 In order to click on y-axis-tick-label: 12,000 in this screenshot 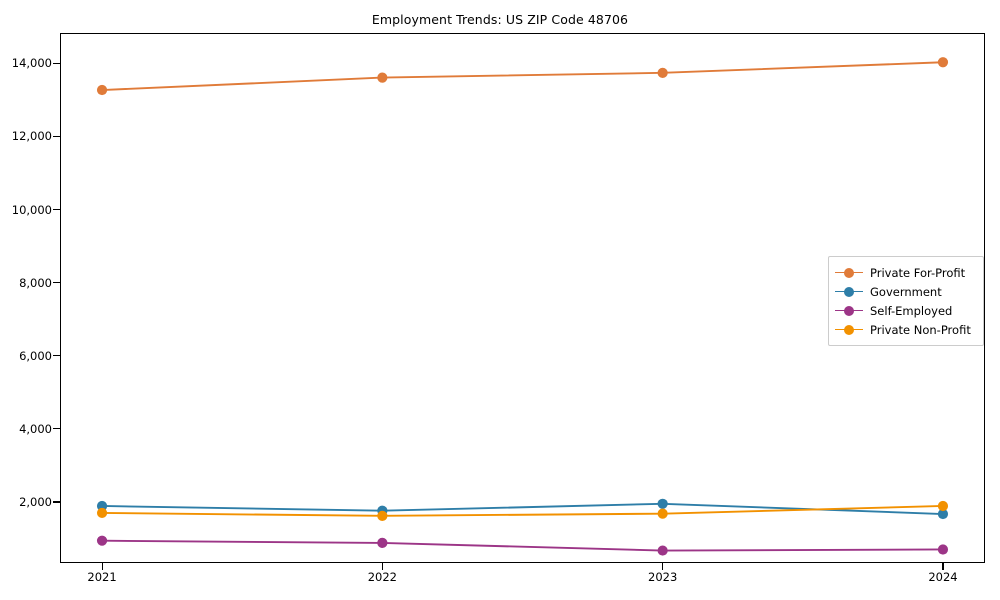, I will do `click(31, 136)`.